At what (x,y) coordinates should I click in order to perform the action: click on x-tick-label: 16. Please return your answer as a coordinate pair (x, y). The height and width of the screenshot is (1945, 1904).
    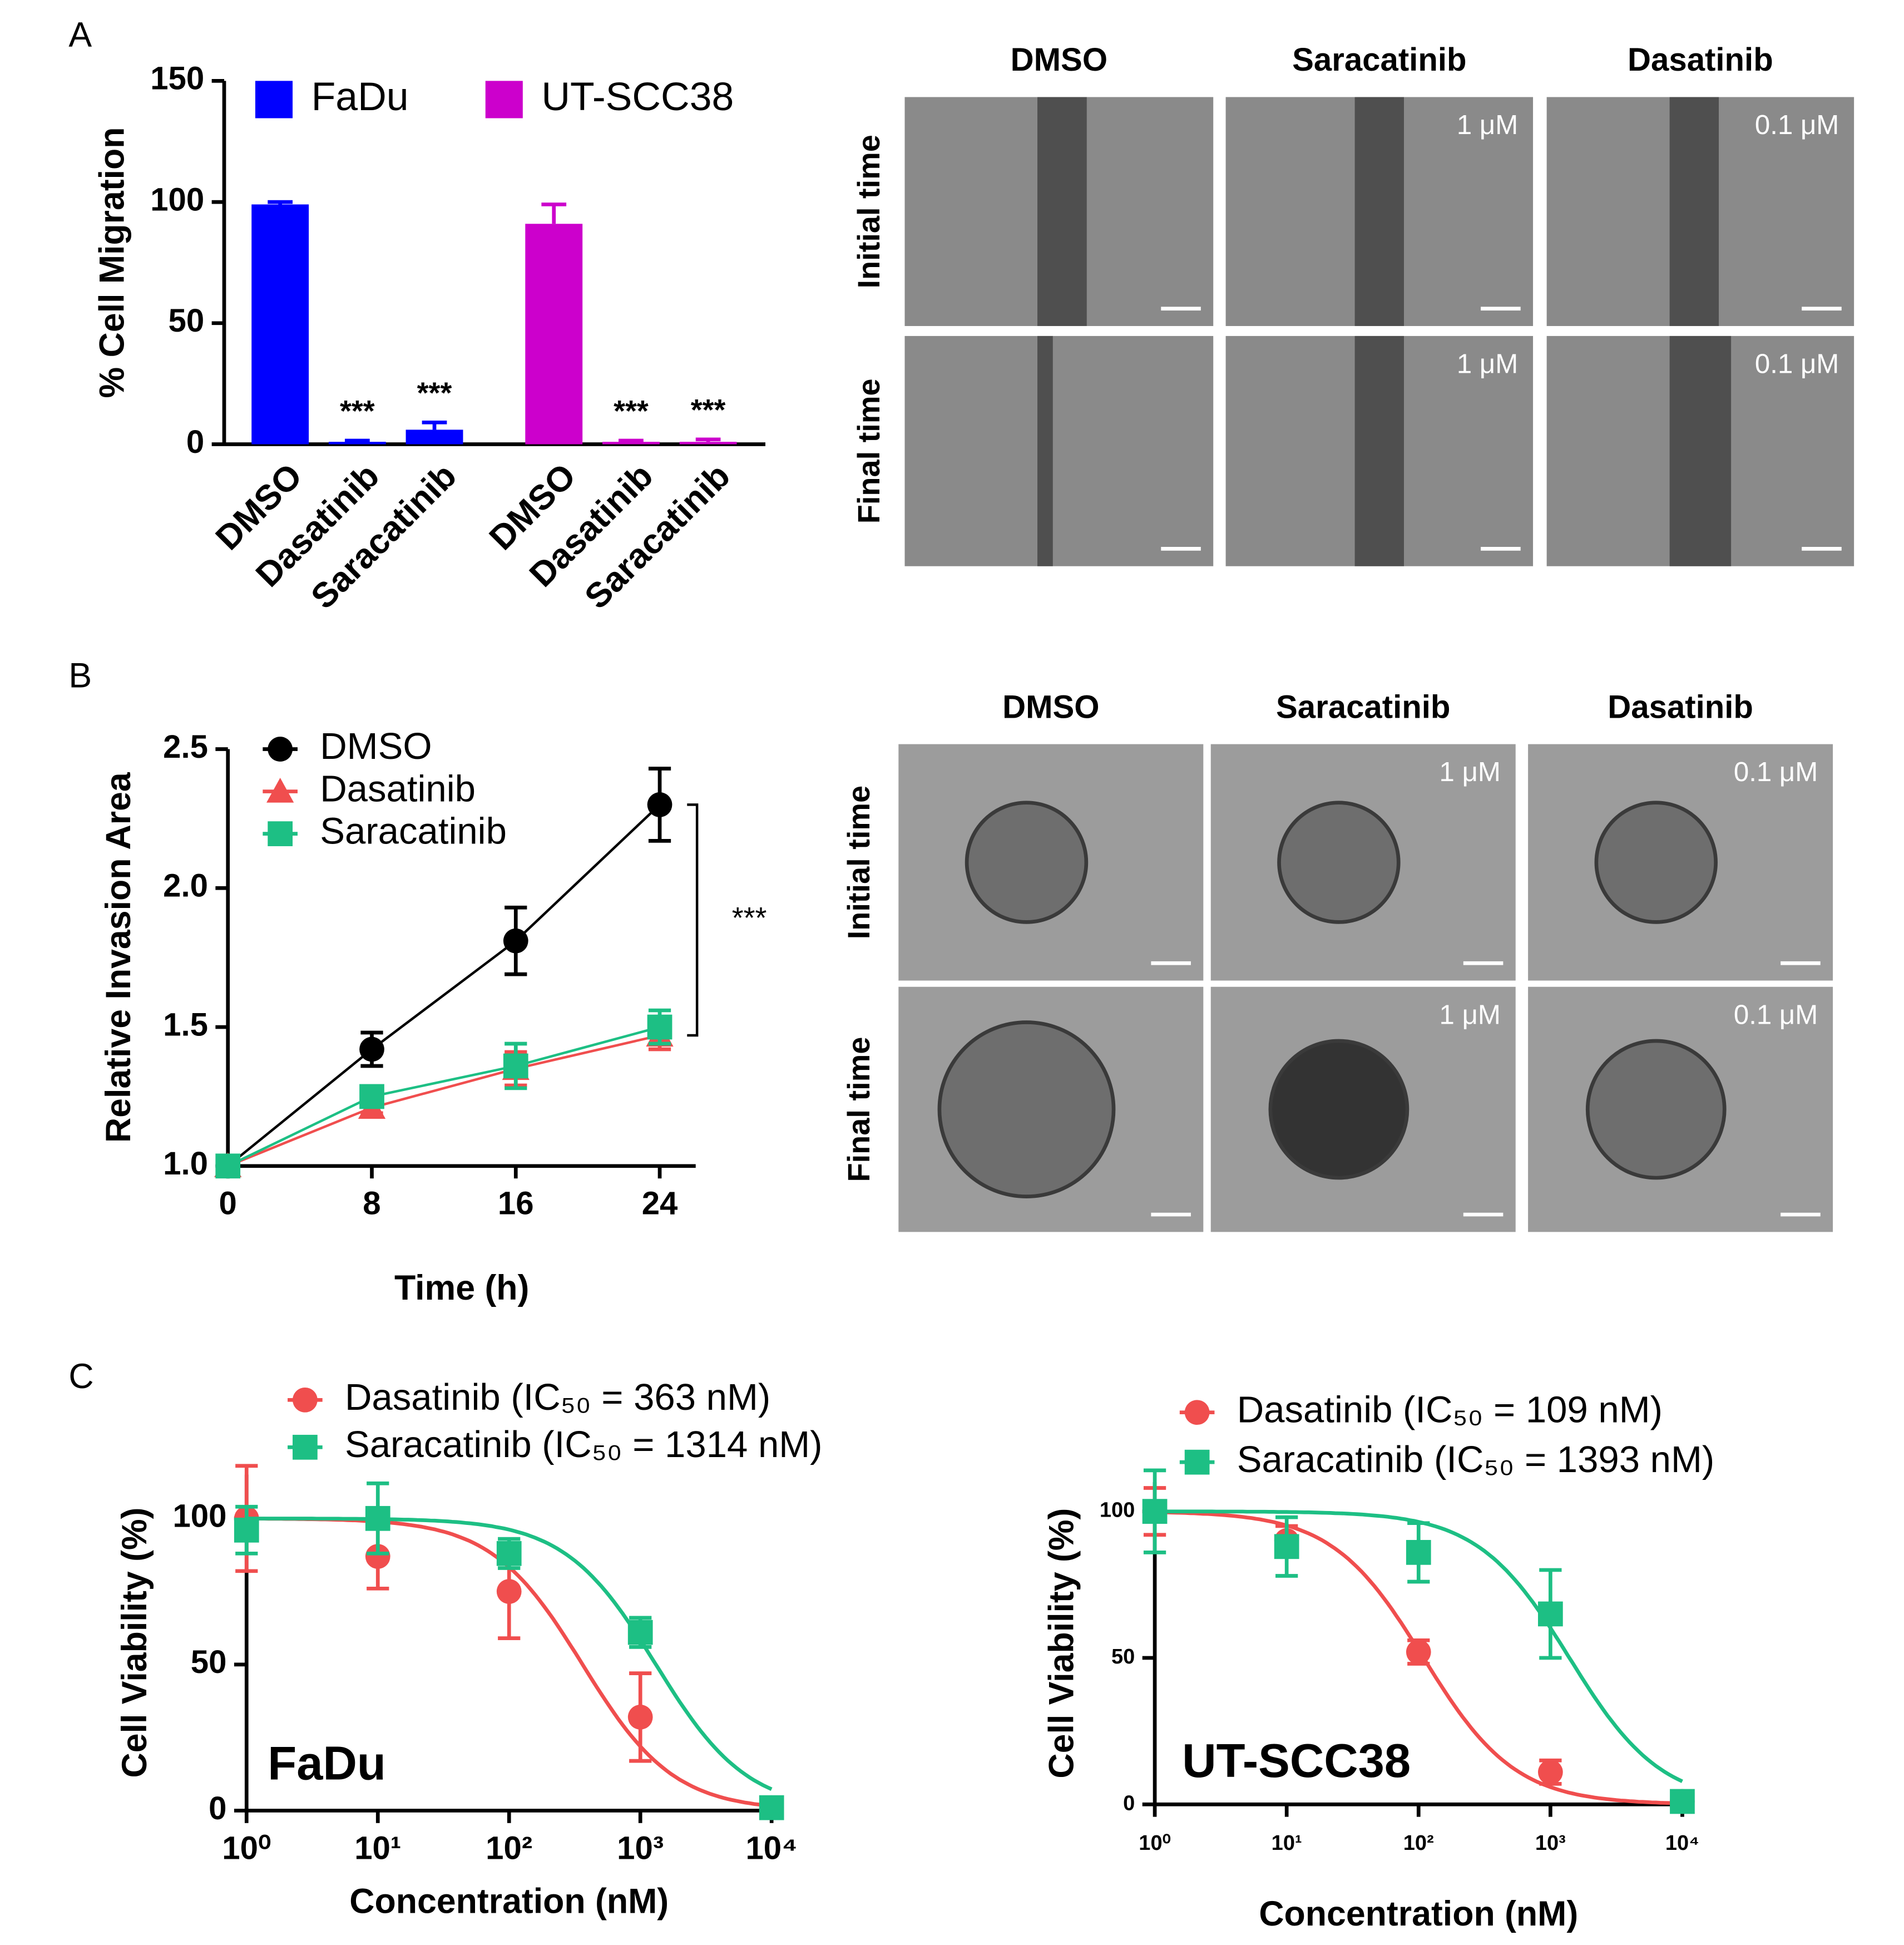
    Looking at the image, I should click on (516, 1204).